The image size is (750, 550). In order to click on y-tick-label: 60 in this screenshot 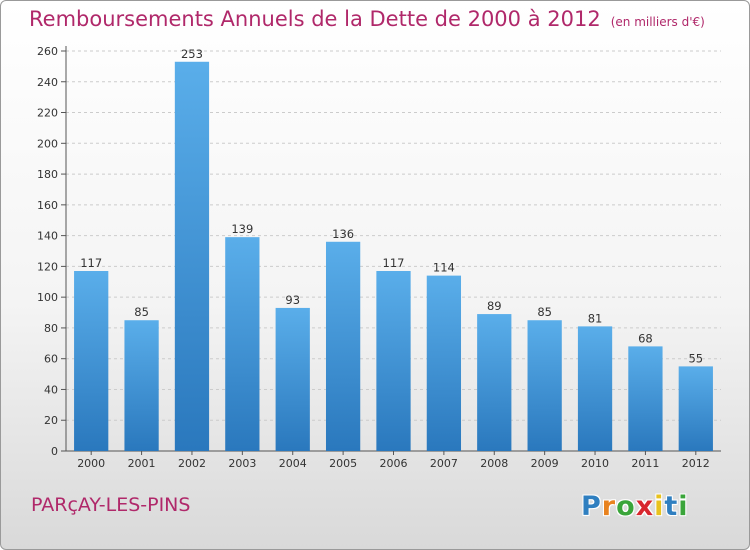, I will do `click(51, 359)`.